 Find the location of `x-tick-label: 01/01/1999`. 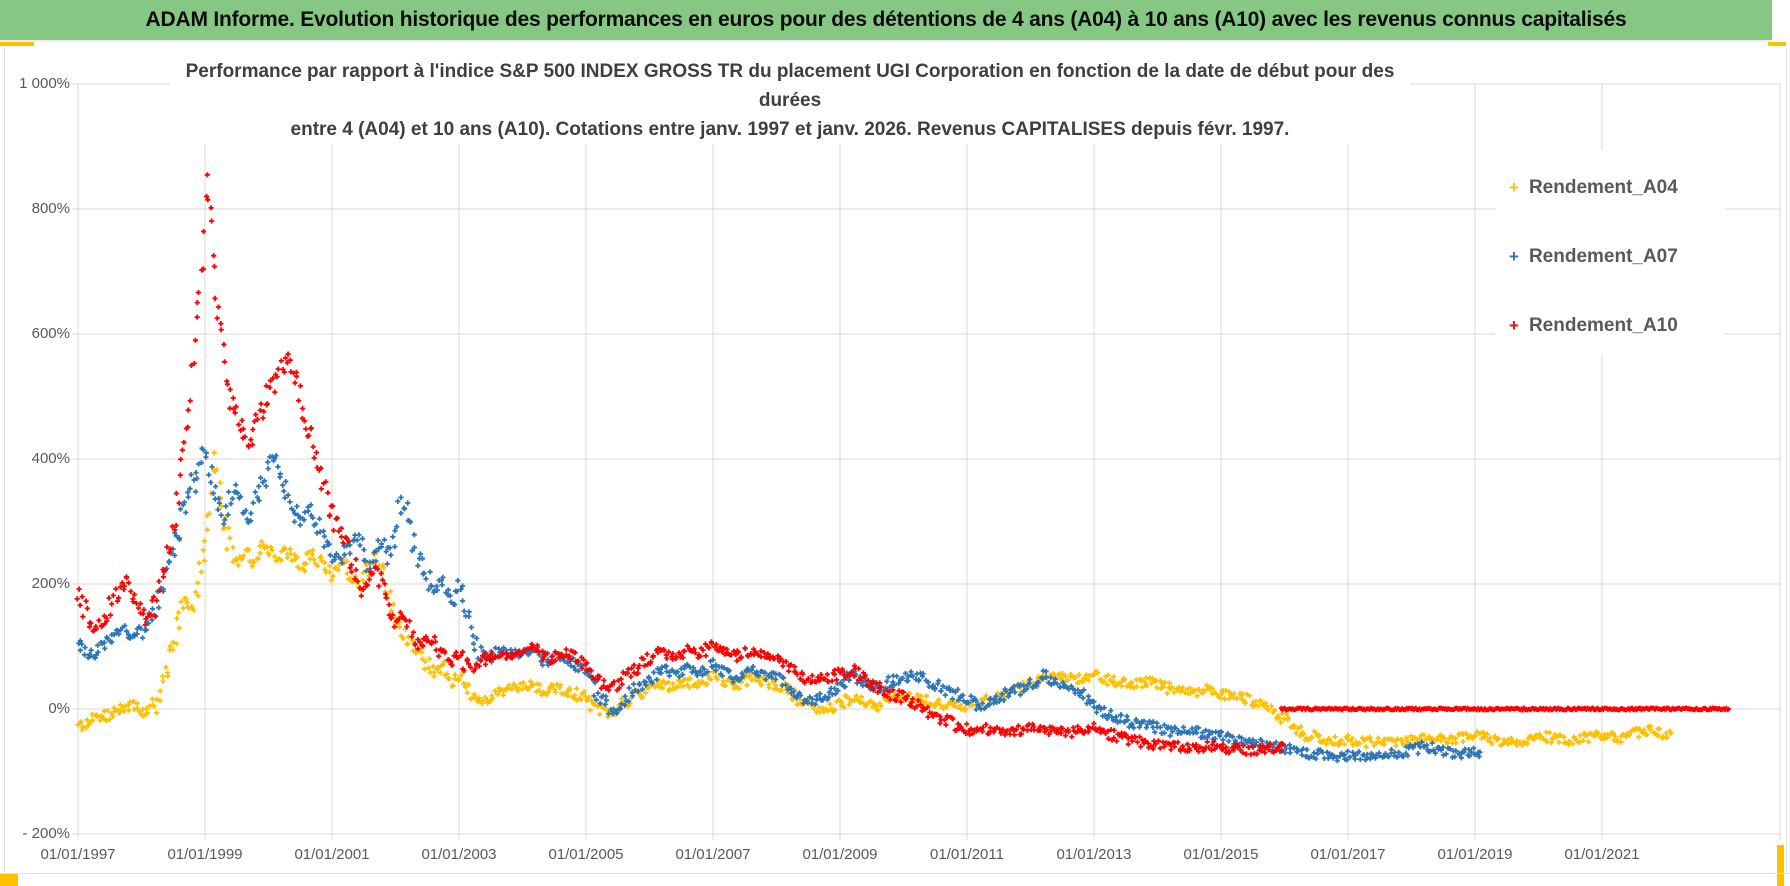

x-tick-label: 01/01/1999 is located at coordinates (205, 854).